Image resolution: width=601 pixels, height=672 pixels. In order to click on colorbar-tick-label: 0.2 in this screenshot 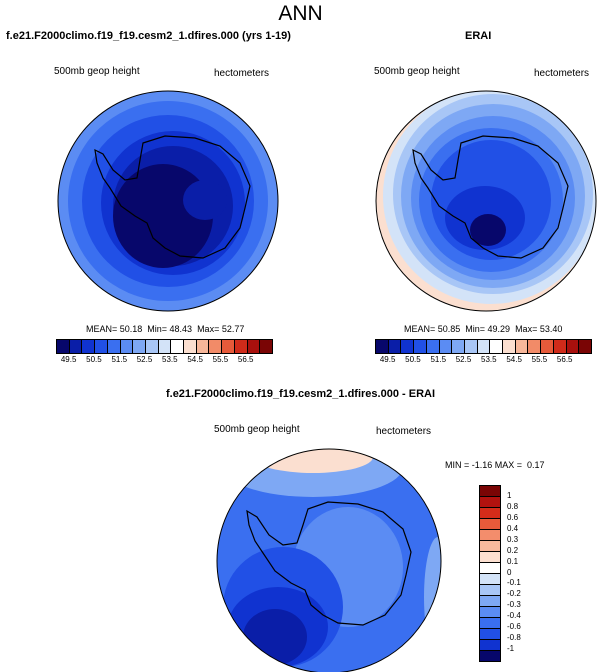, I will do `click(513, 550)`.